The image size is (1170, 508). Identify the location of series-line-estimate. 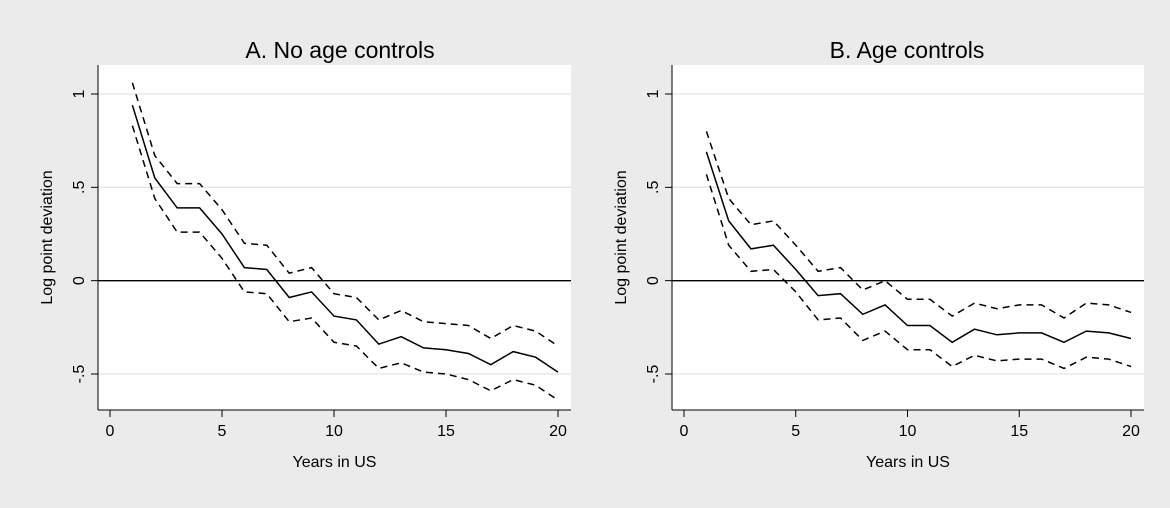
(918, 247).